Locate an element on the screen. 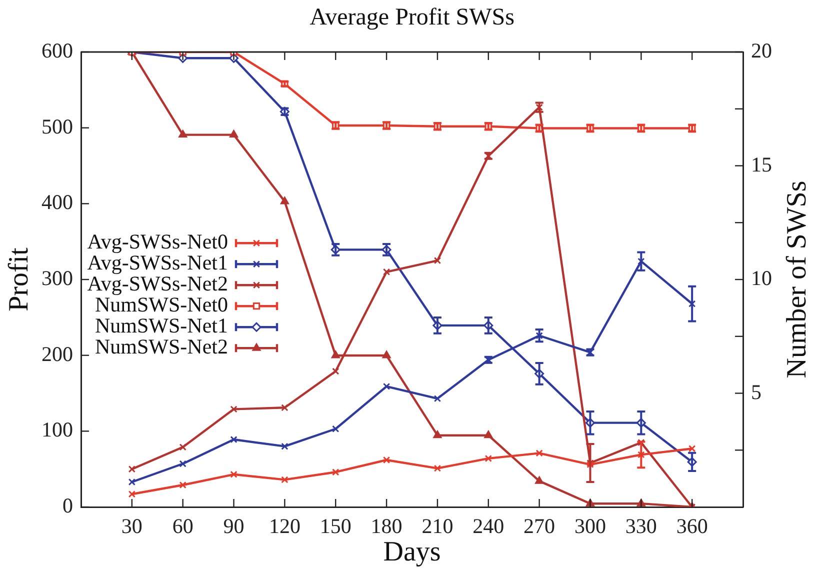 Image resolution: width=816 pixels, height=577 pixels. legend-label: Avg-SWSs-Net0 is located at coordinates (157, 242).